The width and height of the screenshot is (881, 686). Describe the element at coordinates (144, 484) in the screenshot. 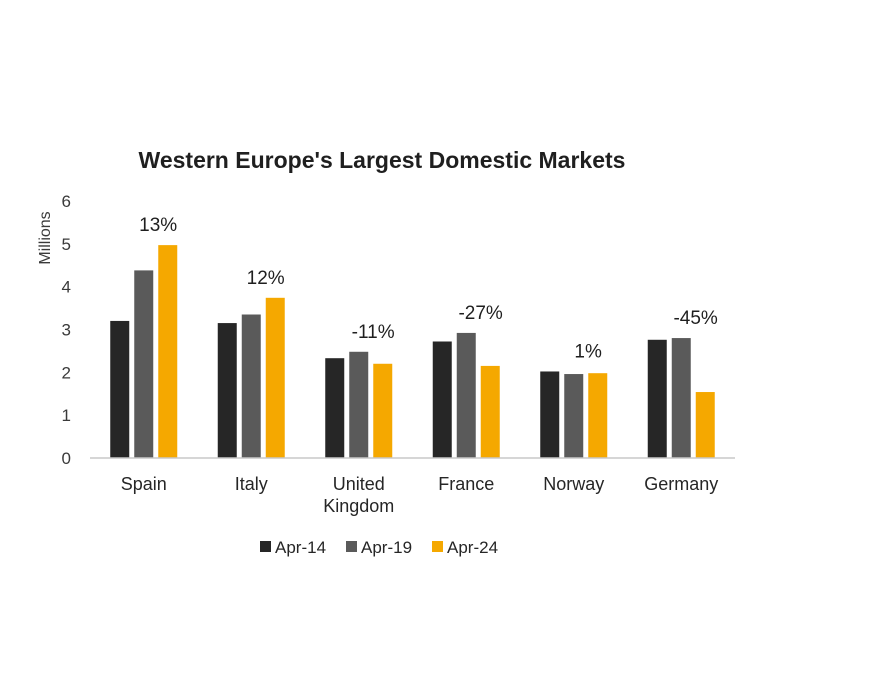

I see `category-label: Spain` at that location.